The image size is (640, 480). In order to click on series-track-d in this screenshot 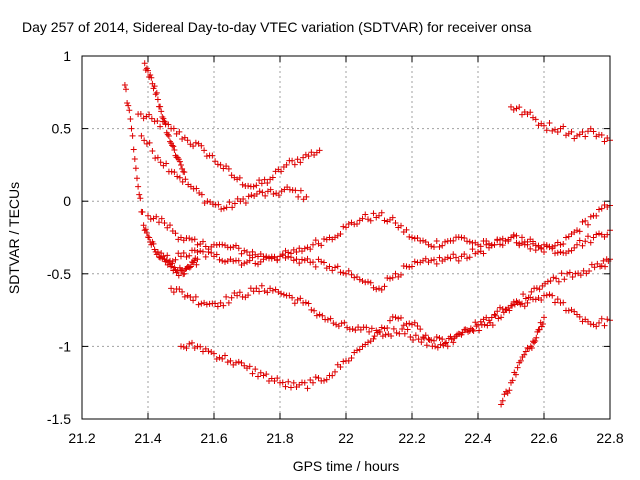, I will do `click(387, 260)`.